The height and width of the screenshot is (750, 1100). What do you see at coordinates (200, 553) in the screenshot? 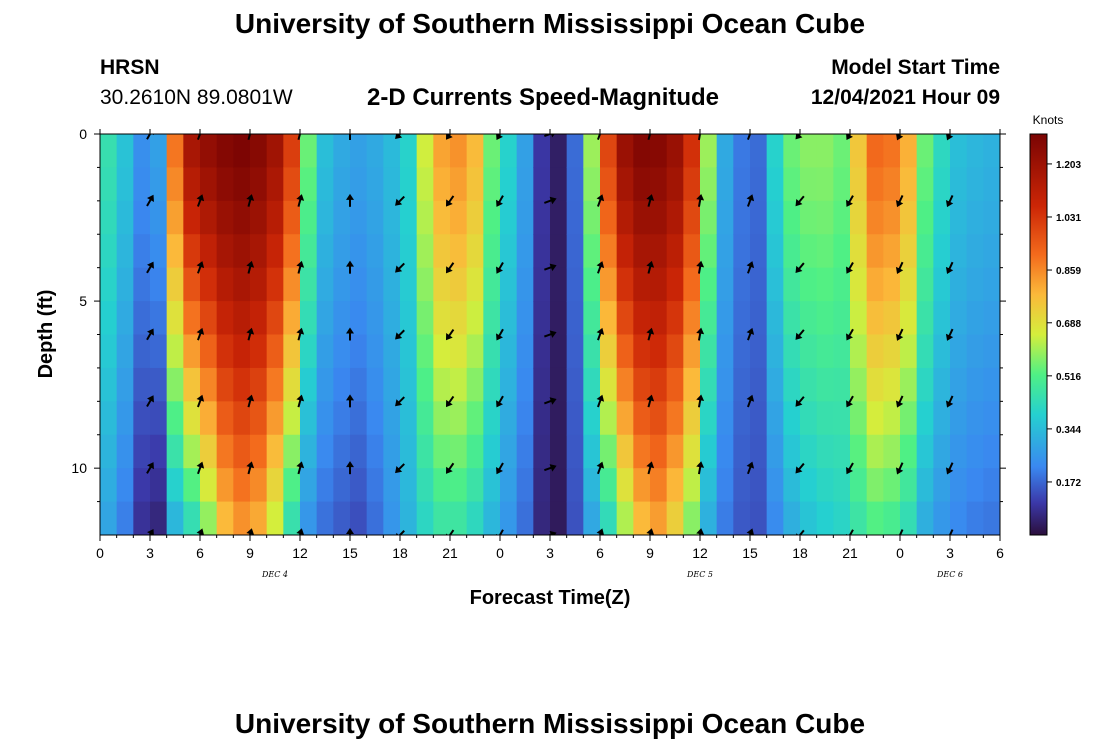
I see `x-tick-label: 6` at bounding box center [200, 553].